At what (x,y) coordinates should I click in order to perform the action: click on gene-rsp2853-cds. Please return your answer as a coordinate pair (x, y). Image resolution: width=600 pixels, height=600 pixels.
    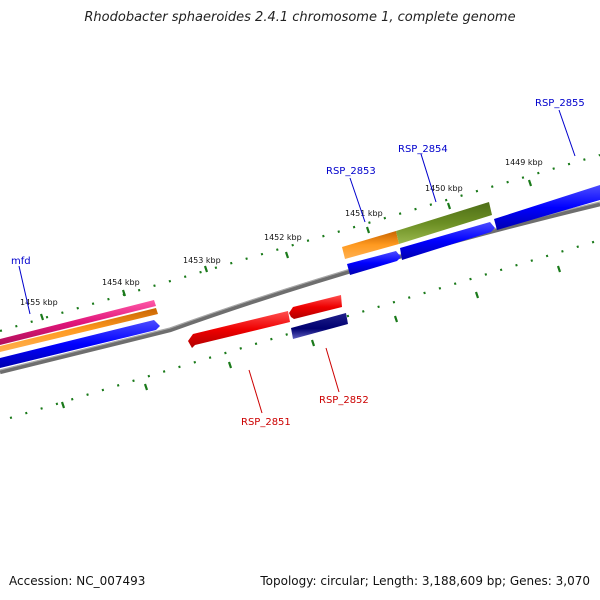
    Looking at the image, I should click on (374, 263).